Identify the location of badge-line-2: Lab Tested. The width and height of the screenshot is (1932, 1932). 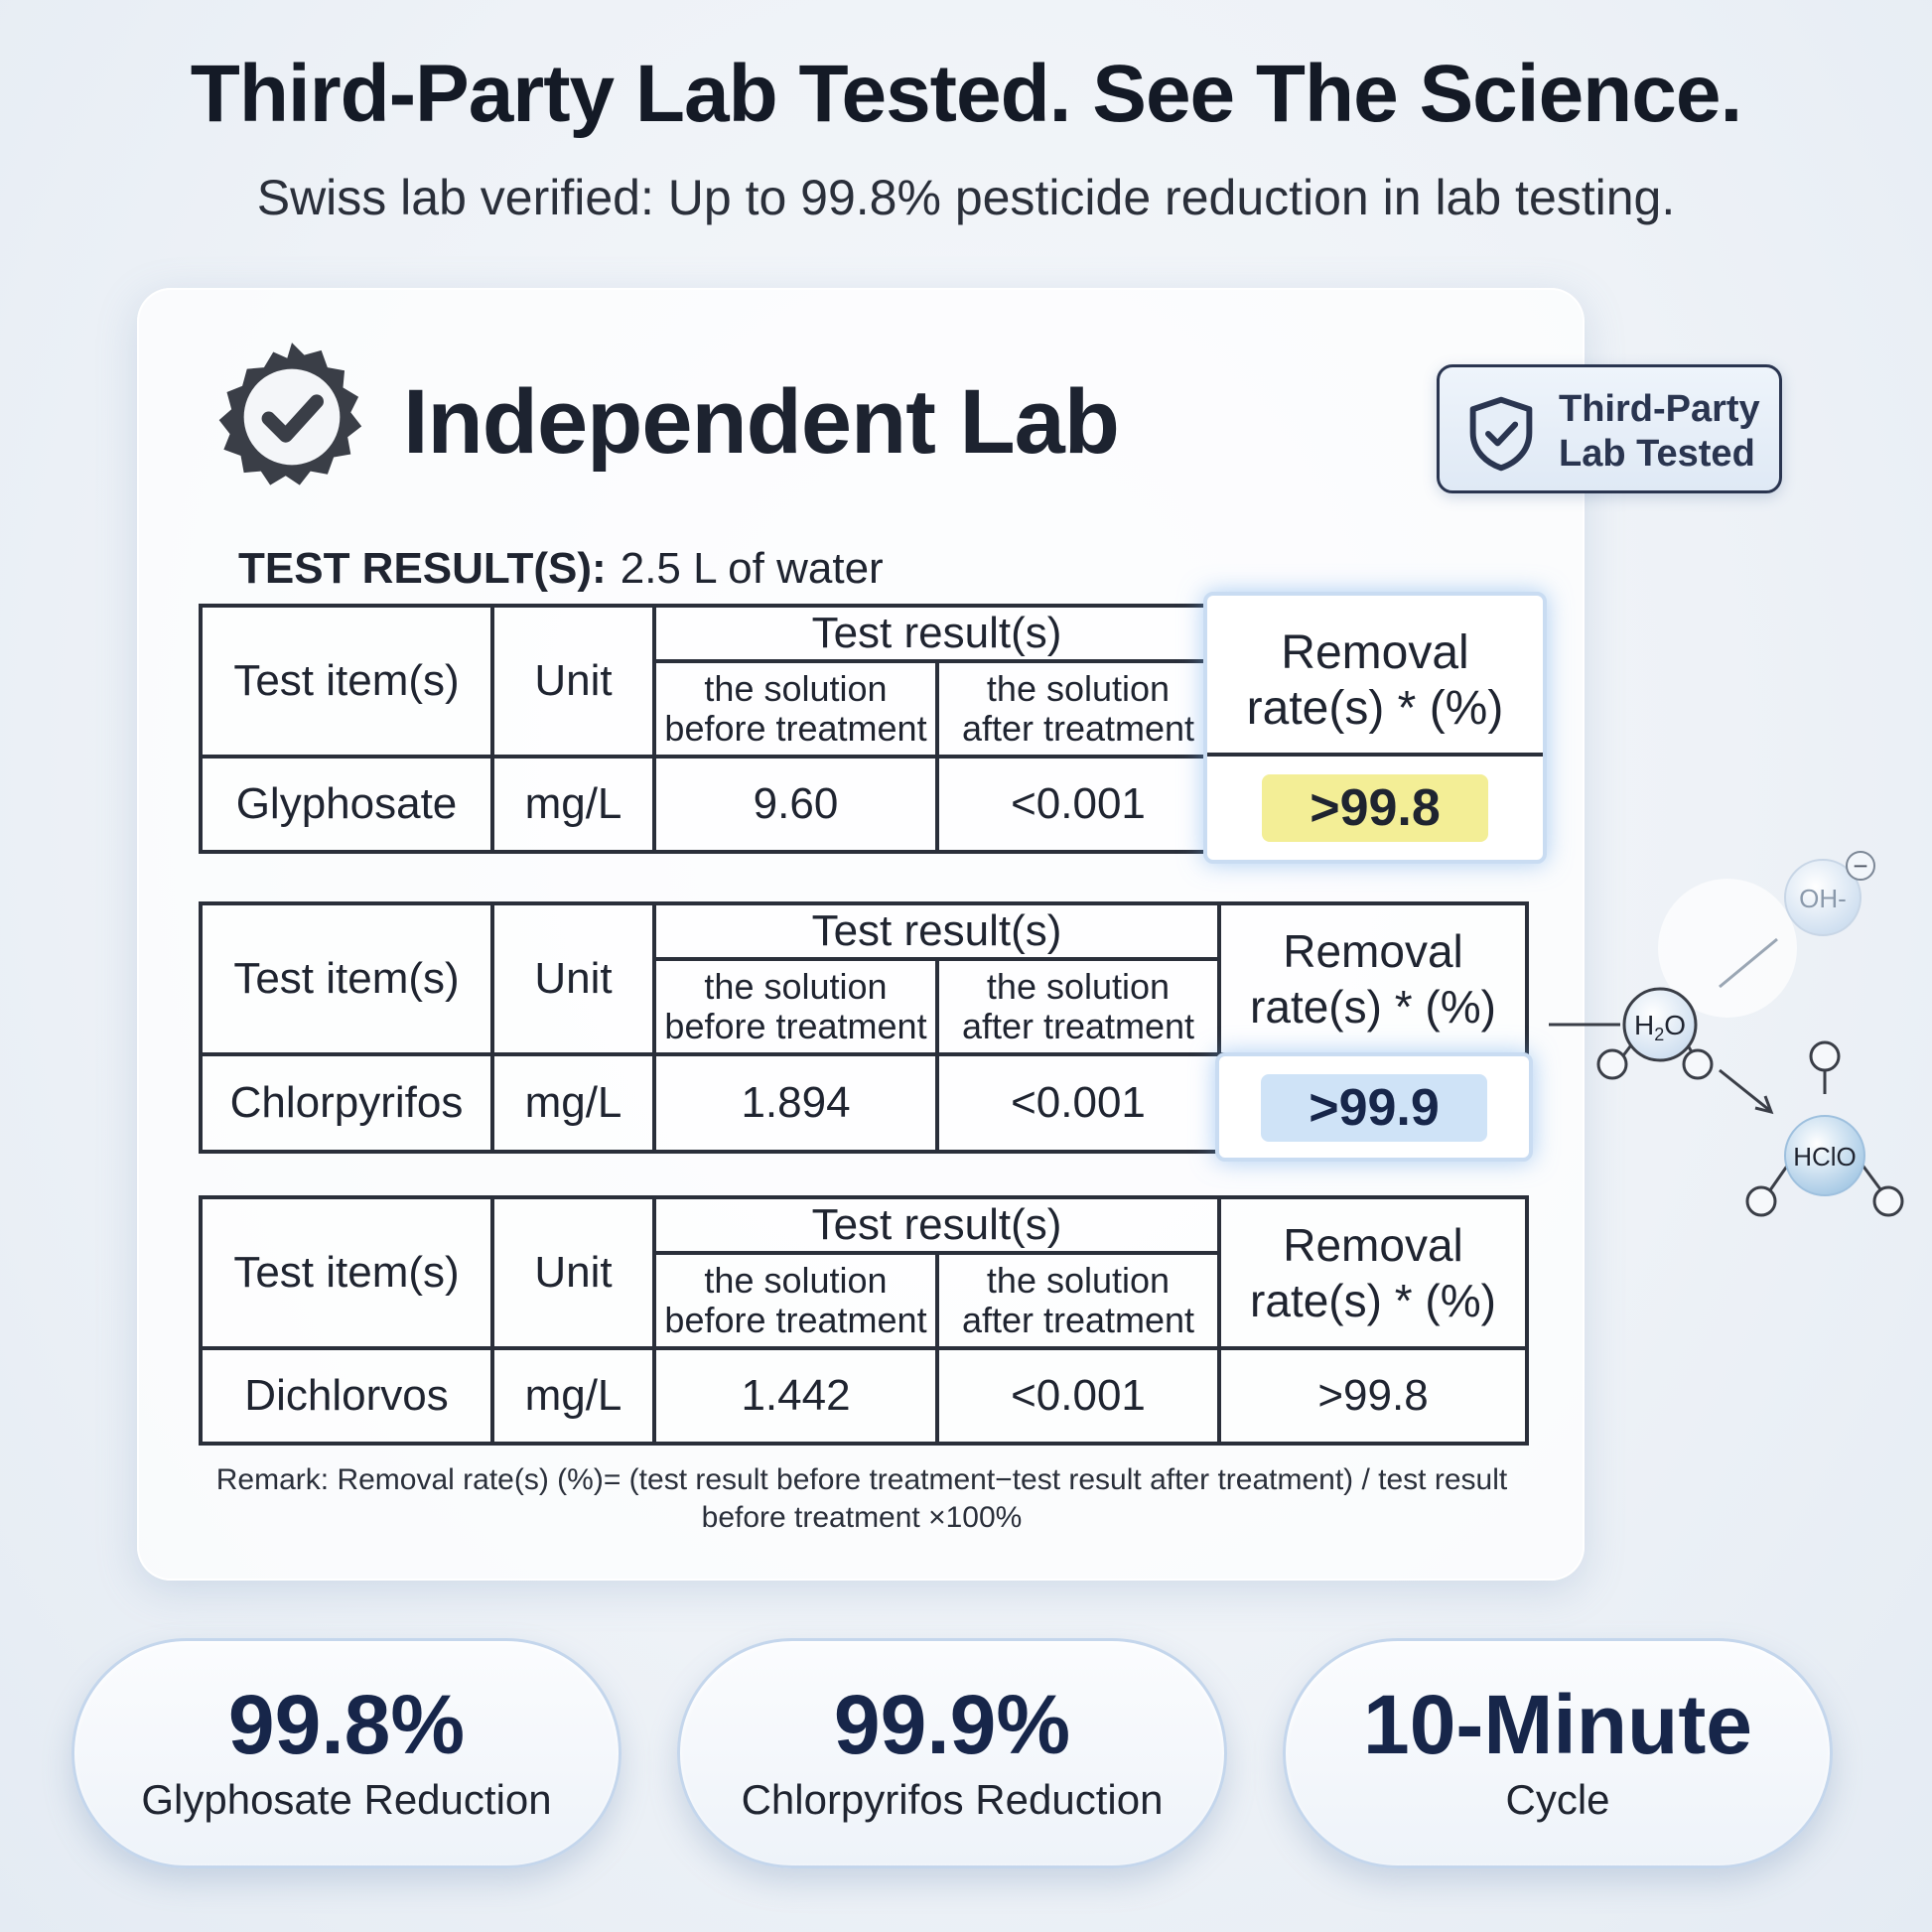
(1657, 454).